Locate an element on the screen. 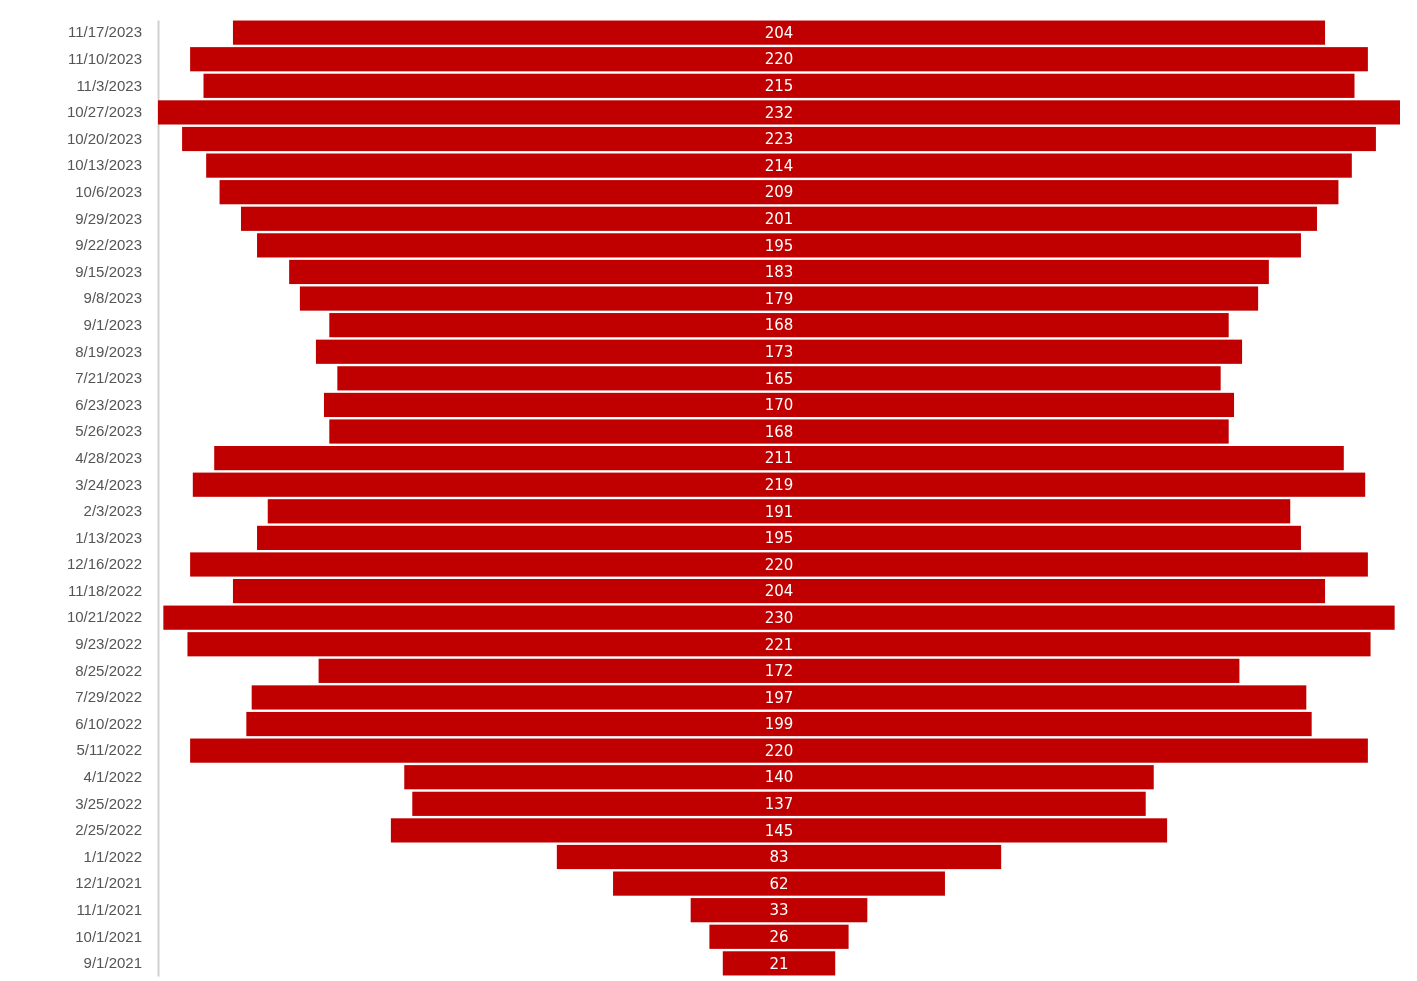 This screenshot has width=1417, height=981. data-label: 223 is located at coordinates (779, 139).